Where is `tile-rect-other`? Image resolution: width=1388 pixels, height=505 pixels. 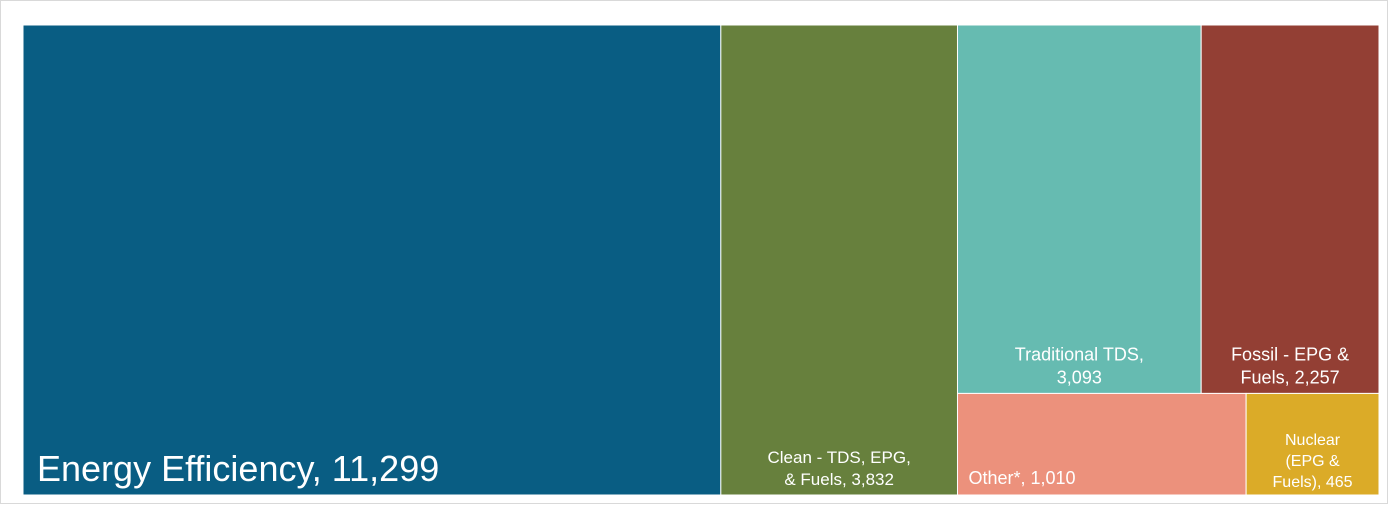
tile-rect-other is located at coordinates (1101, 444).